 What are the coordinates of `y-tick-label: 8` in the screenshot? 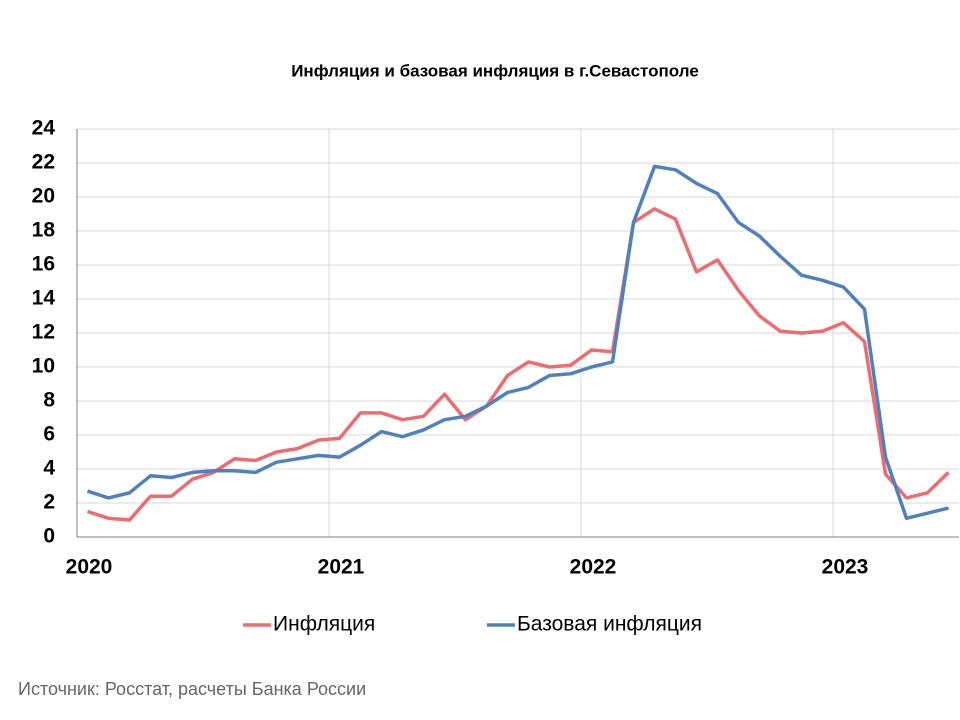 It's located at (49, 400).